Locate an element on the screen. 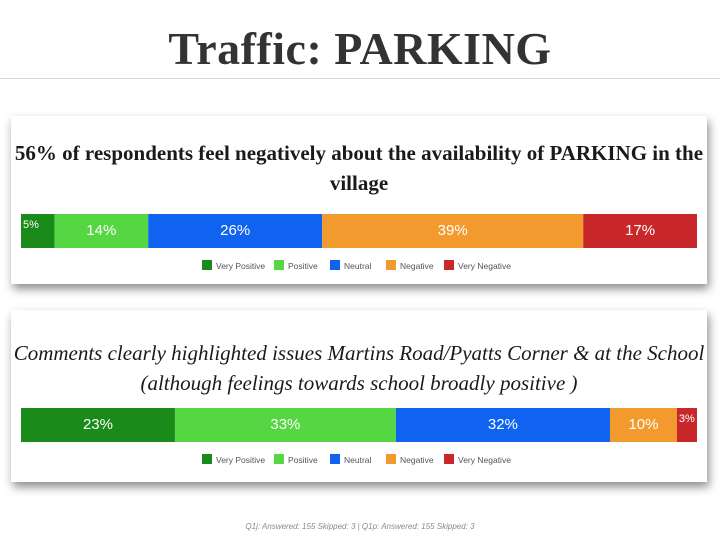  data-label: 5% is located at coordinates (31, 225).